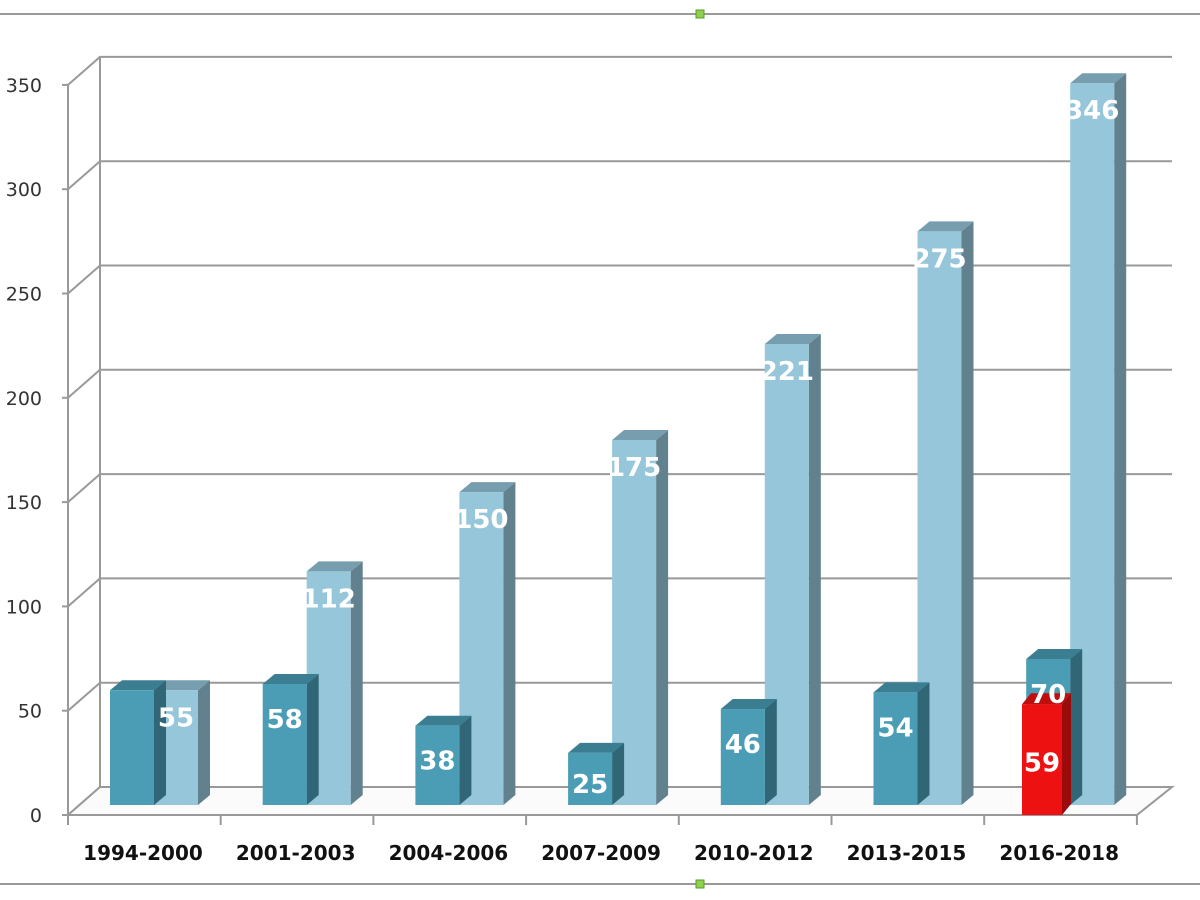 This screenshot has height=900, width=1200. Describe the element at coordinates (449, 853) in the screenshot. I see `x-tick-label: 2004-2006` at that location.